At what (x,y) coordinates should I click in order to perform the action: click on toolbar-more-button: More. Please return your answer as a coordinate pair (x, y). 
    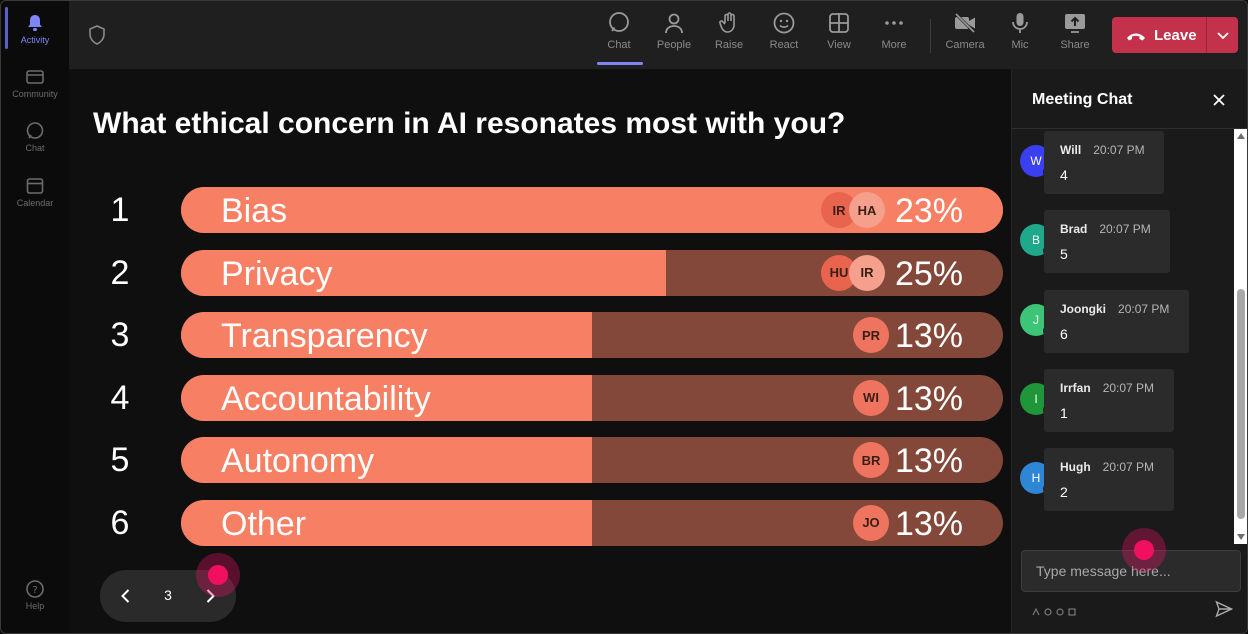
    Looking at the image, I should click on (894, 31).